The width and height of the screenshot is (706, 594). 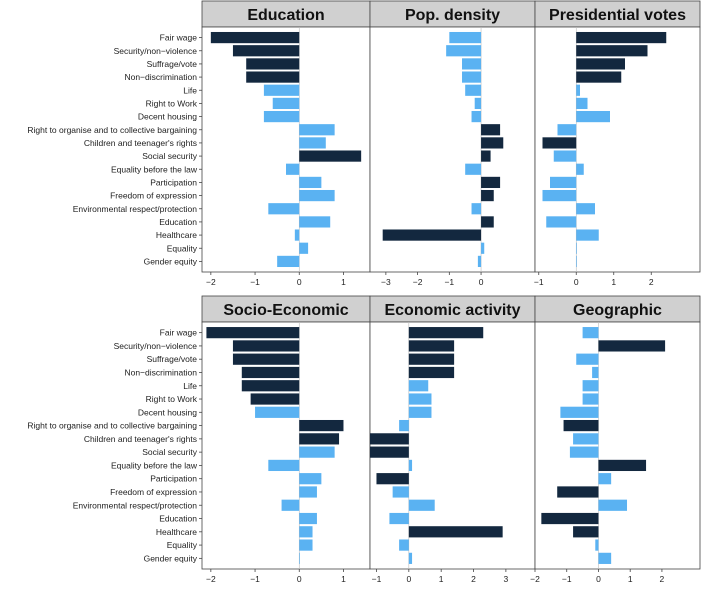 I want to click on panel-title: Pop. density, so click(x=452, y=15).